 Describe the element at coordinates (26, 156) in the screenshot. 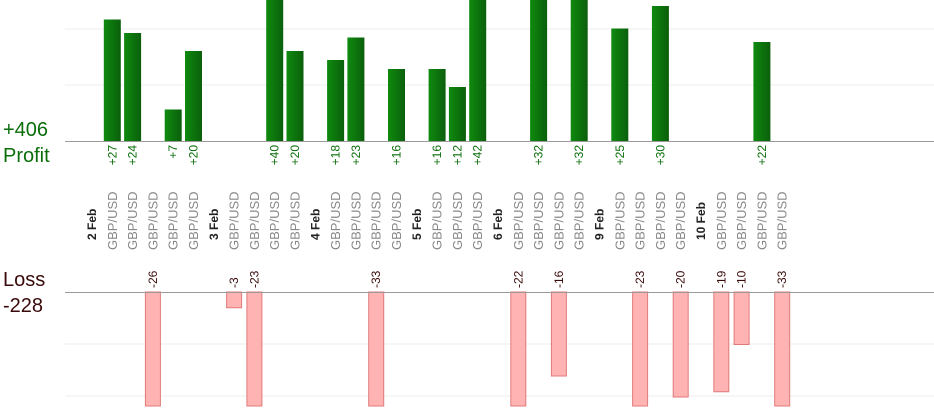

I see `profit-label: Profit` at that location.